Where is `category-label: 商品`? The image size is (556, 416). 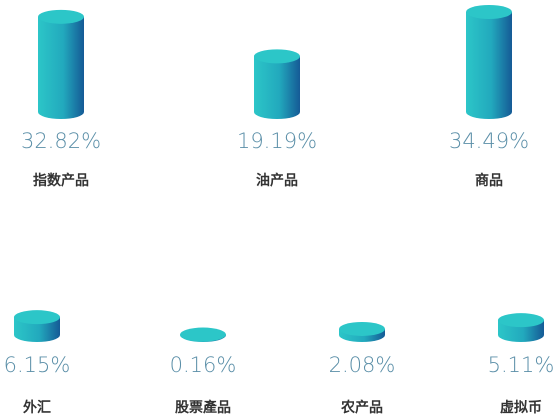
category-label: 商品 is located at coordinates (489, 180).